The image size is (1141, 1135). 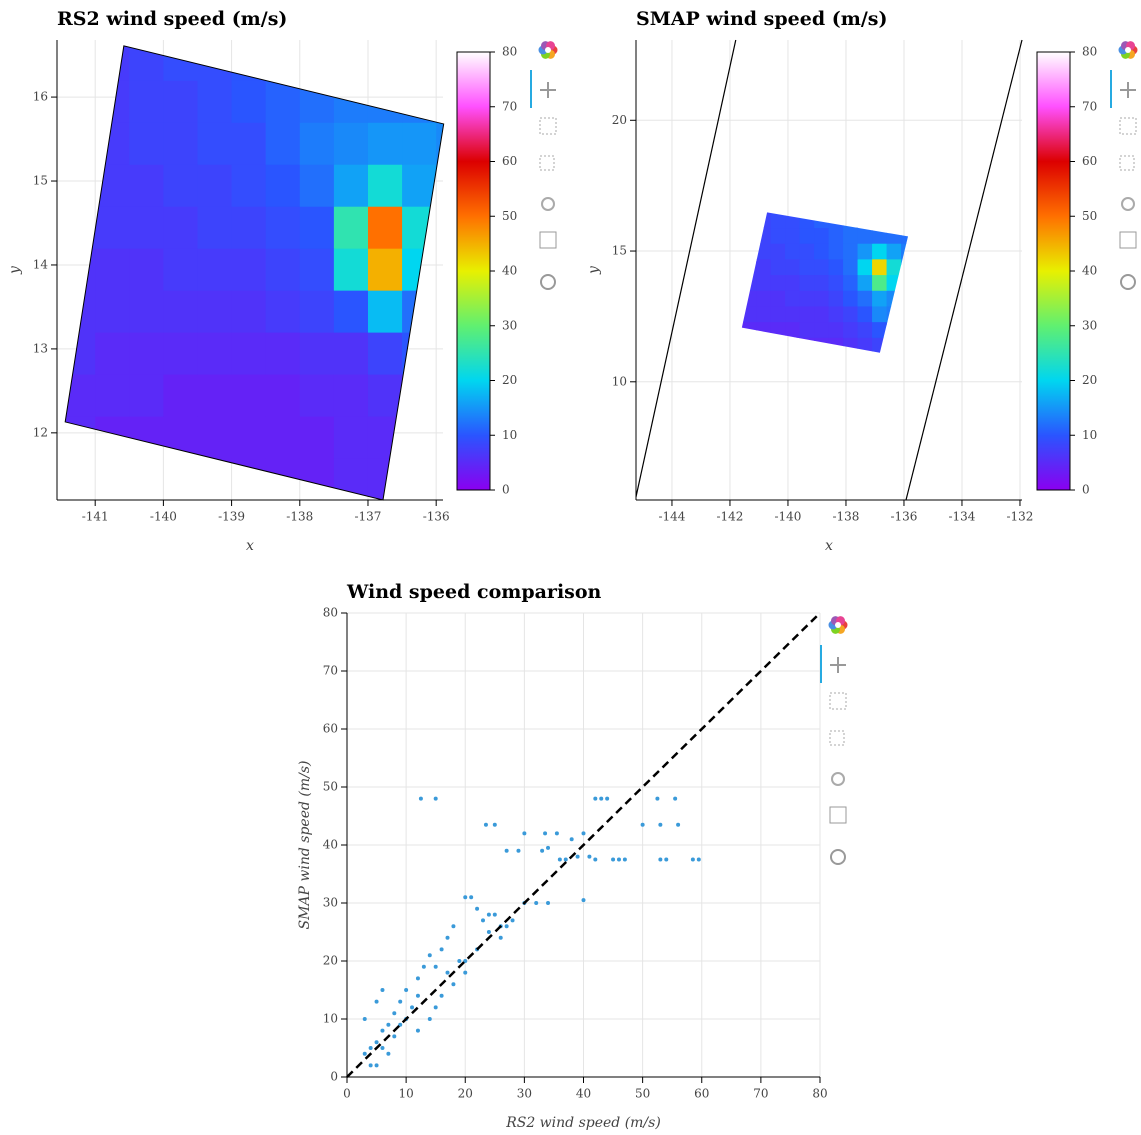 I want to click on x-tick-label: -137, so click(x=367, y=517).